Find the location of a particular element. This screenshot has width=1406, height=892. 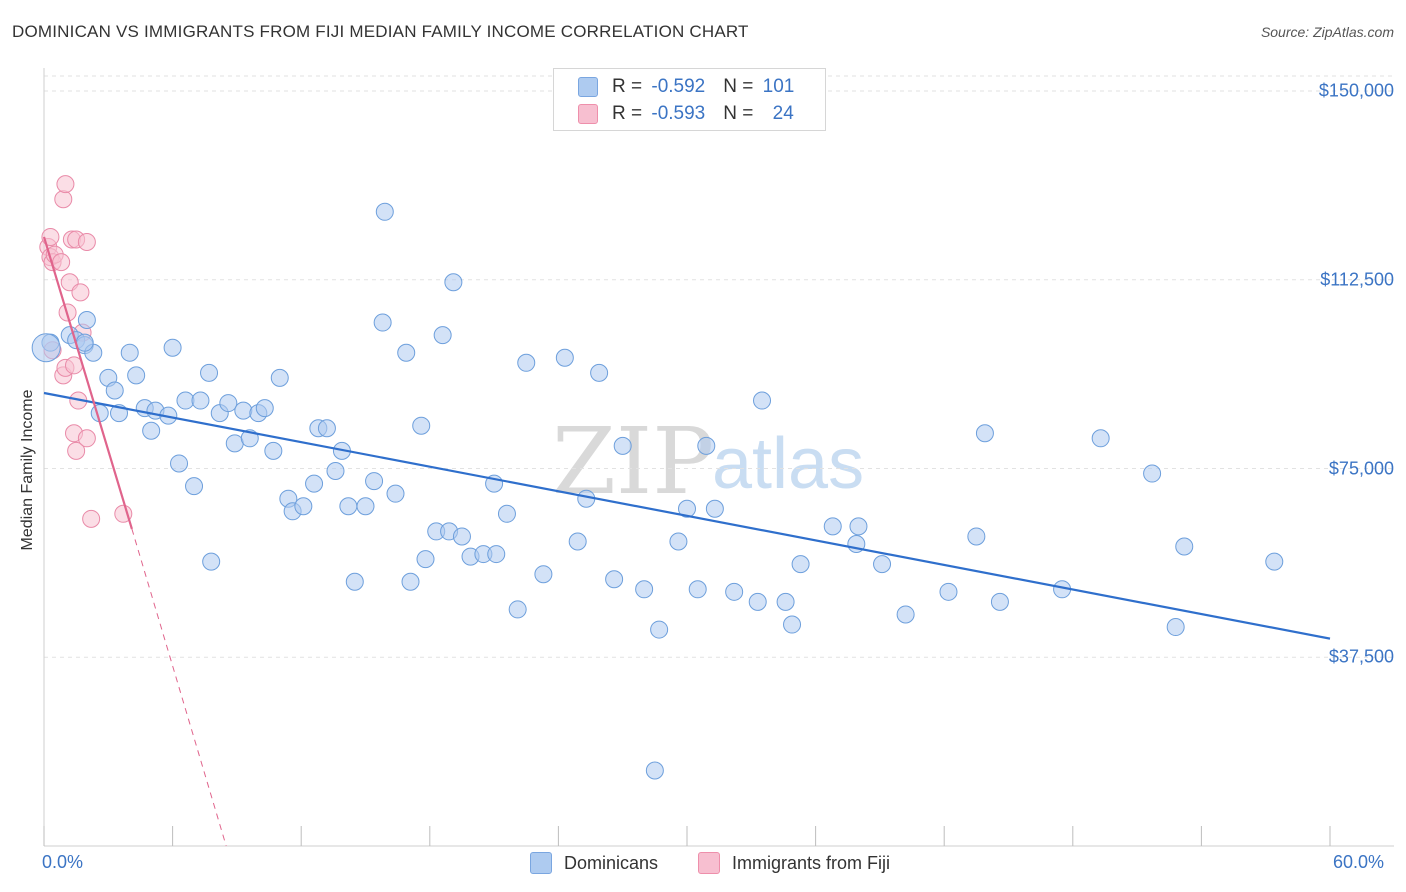

legend-label-fiji: Immigrants from Fiji is located at coordinates (811, 862).